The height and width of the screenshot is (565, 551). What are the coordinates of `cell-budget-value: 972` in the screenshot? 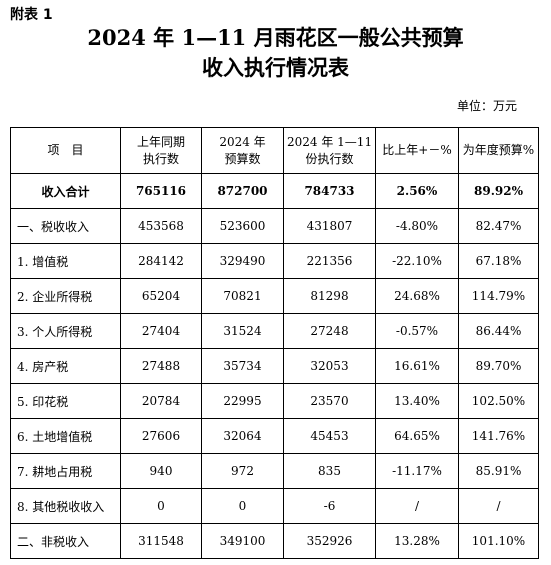 It's located at (242, 471).